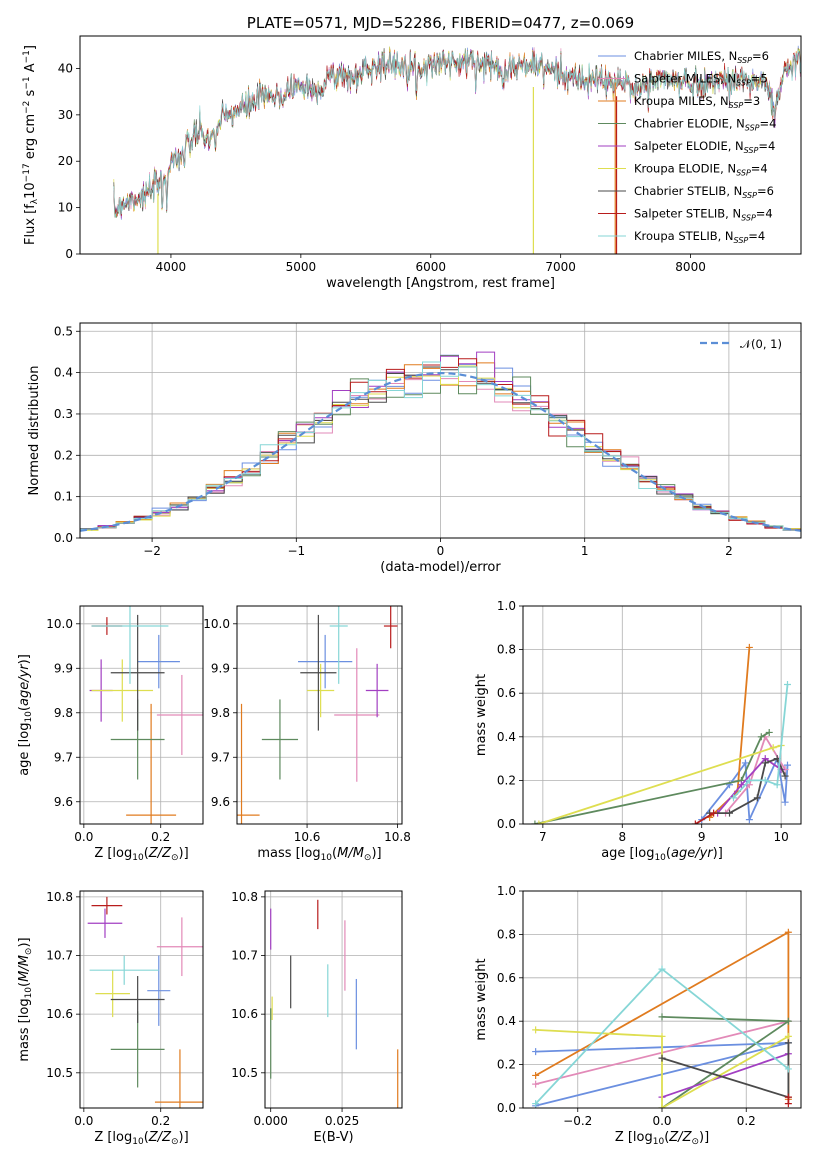  What do you see at coordinates (342, 1121) in the screenshot?
I see `x-tick-label: 0.025` at bounding box center [342, 1121].